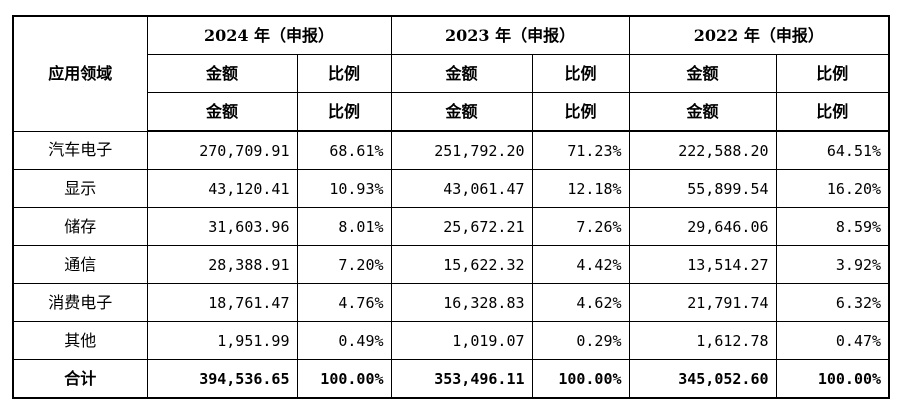  I want to click on ratio-cell: 0.29%, so click(580, 340).